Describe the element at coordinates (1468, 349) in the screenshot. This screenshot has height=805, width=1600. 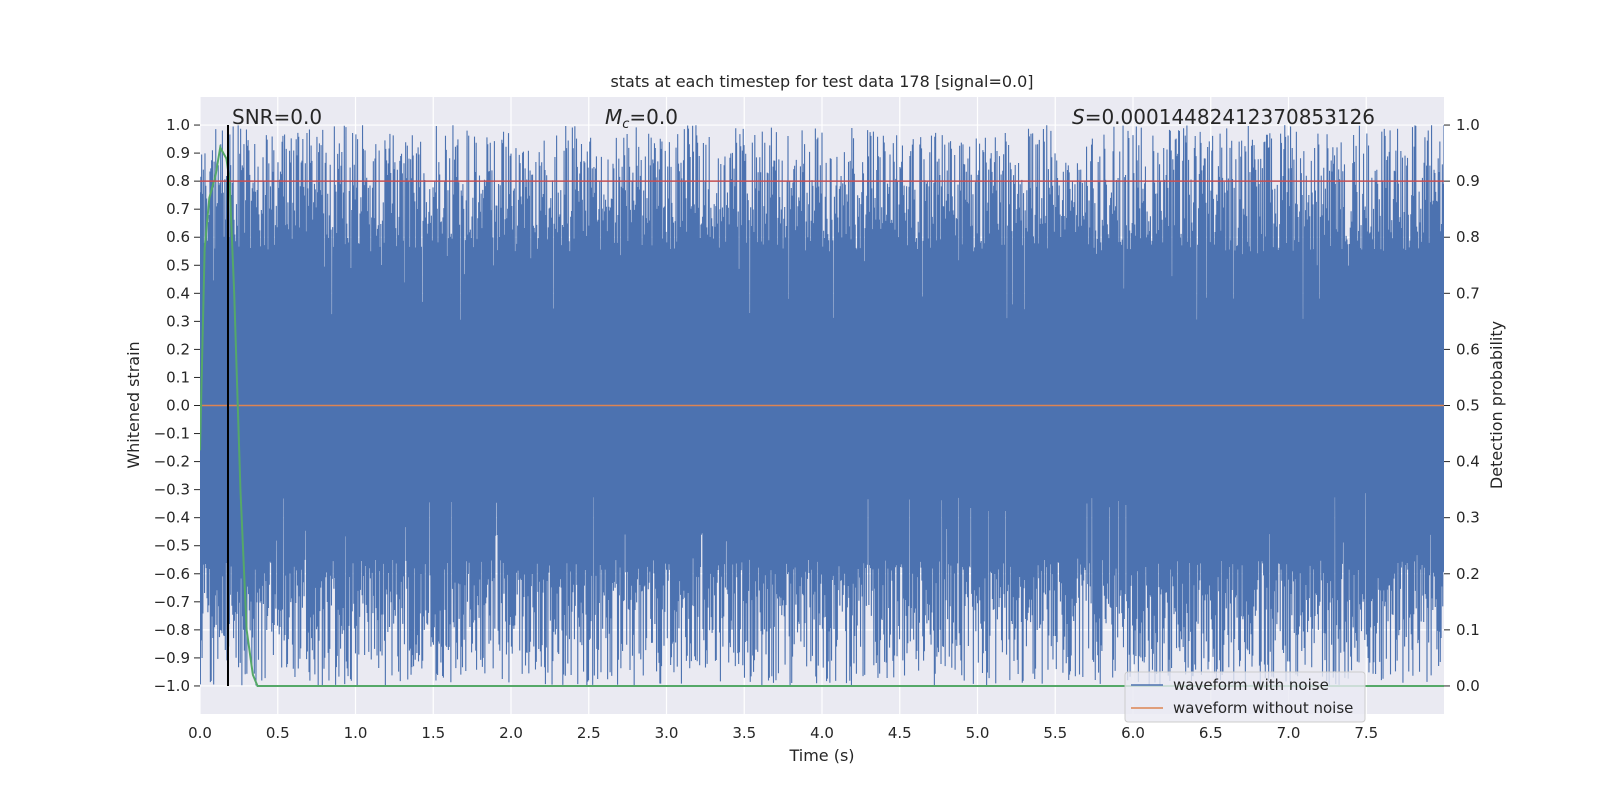
I see `y2-tick-label: 0.6` at that location.